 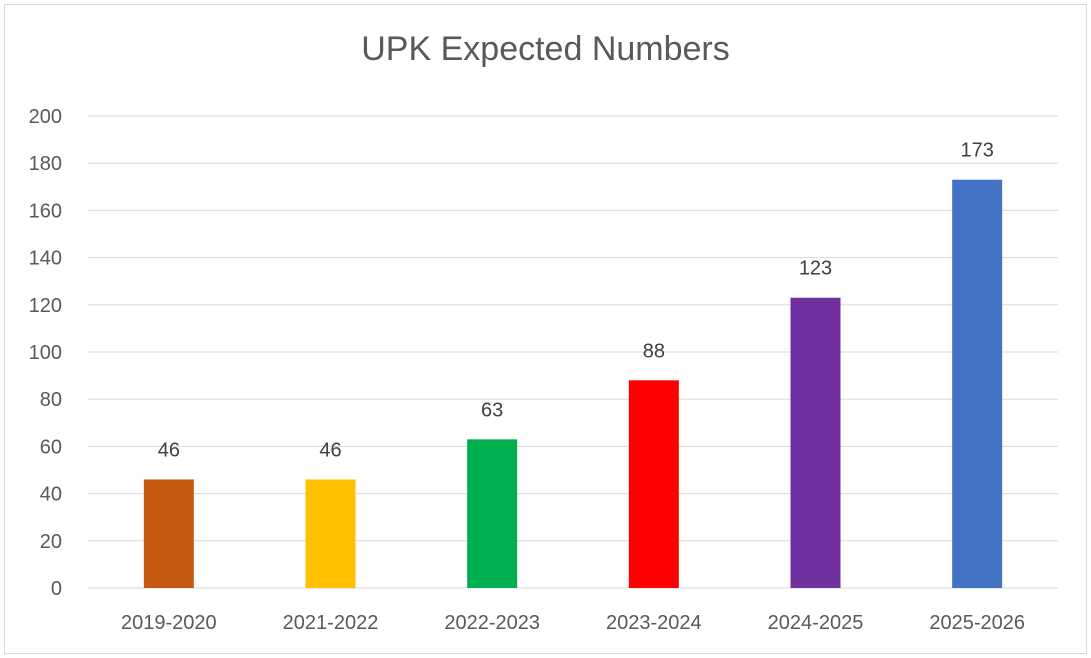 I want to click on data-label: 173, so click(x=976, y=151).